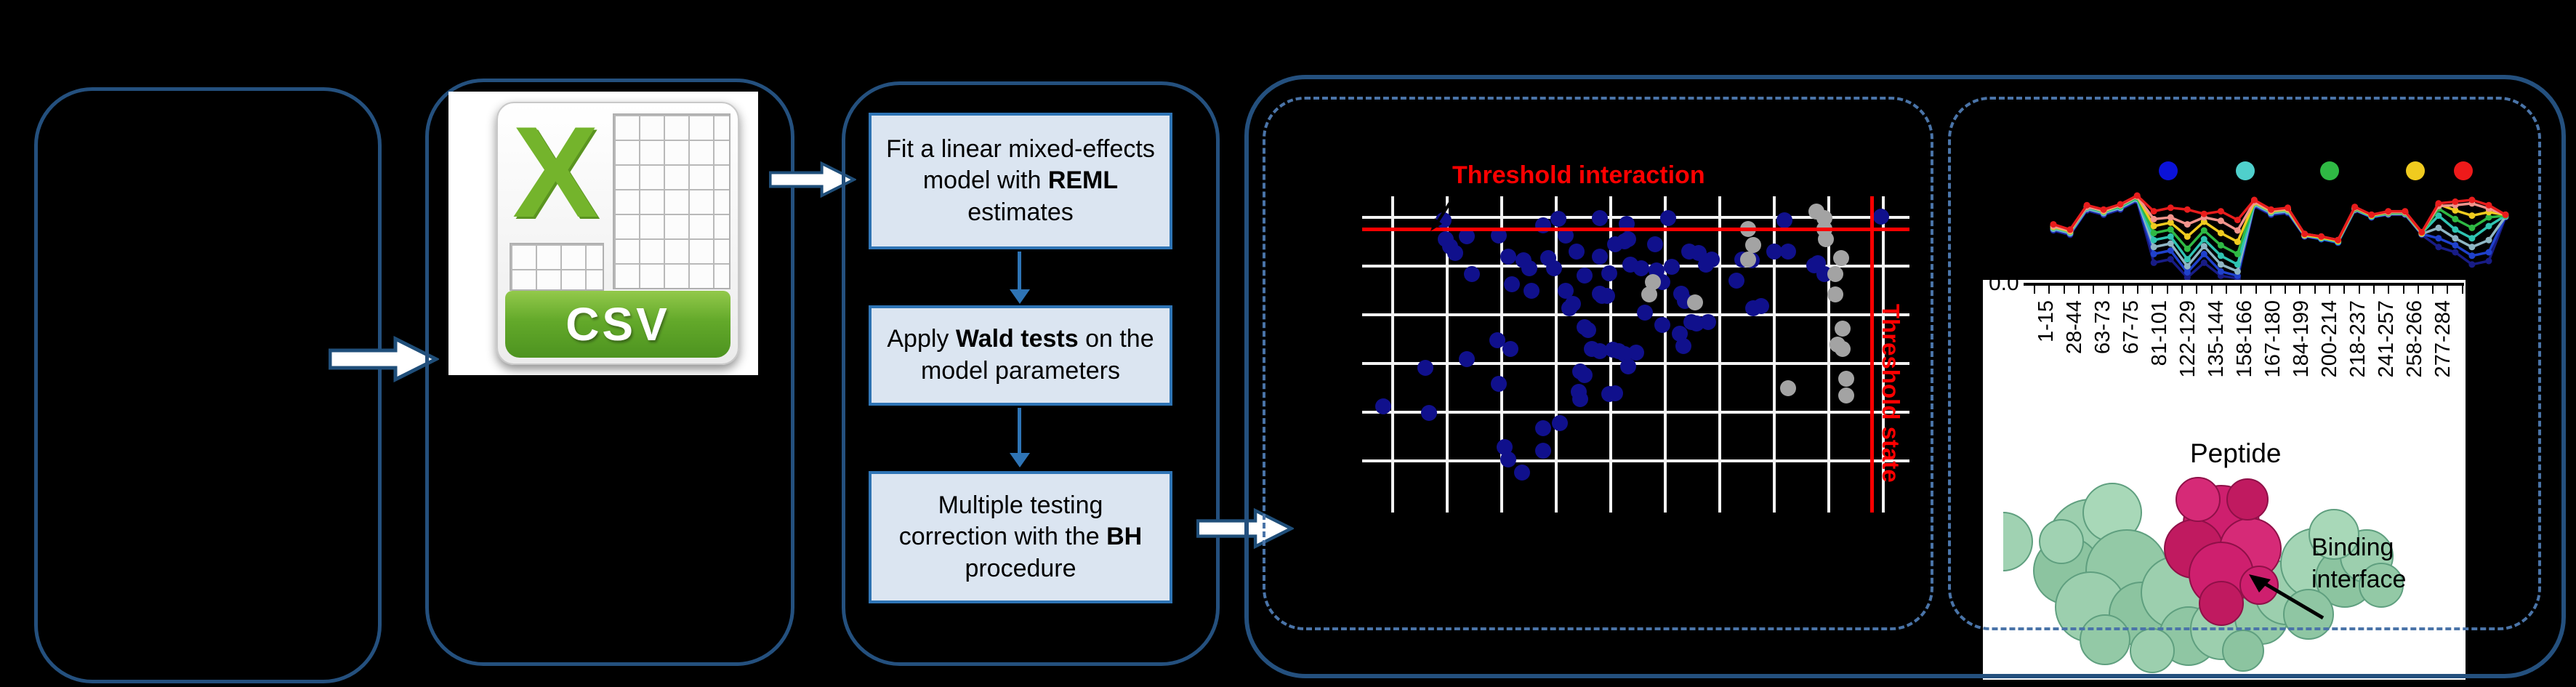  What do you see at coordinates (921, 339) in the screenshot?
I see `flow-step-wald-text: Apply` at bounding box center [921, 339].